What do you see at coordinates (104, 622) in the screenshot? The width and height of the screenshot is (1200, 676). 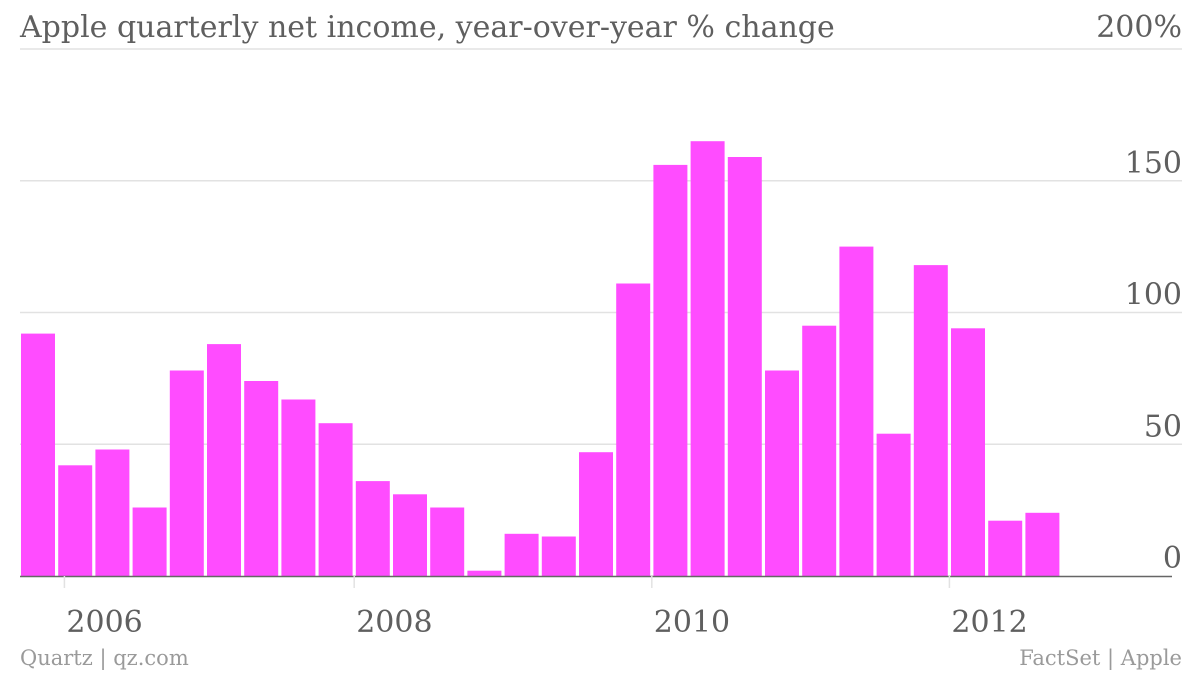 I see `x-tick-label: 2006` at bounding box center [104, 622].